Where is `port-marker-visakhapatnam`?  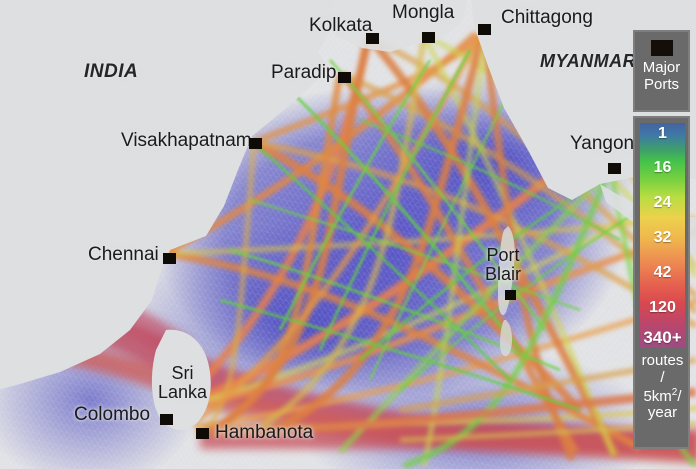 port-marker-visakhapatnam is located at coordinates (255, 143).